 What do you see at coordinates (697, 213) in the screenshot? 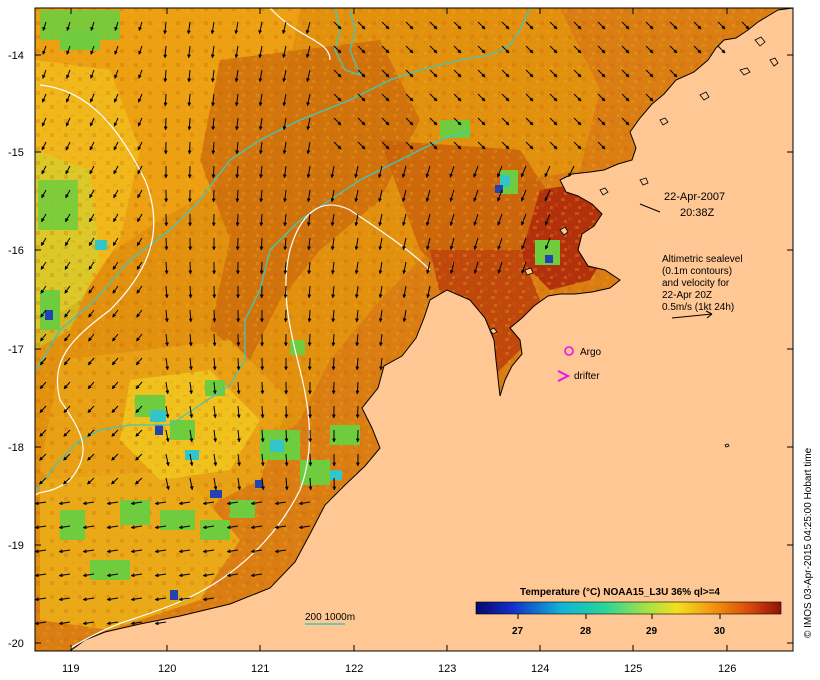
I see `map-time: 20:38Z` at bounding box center [697, 213].